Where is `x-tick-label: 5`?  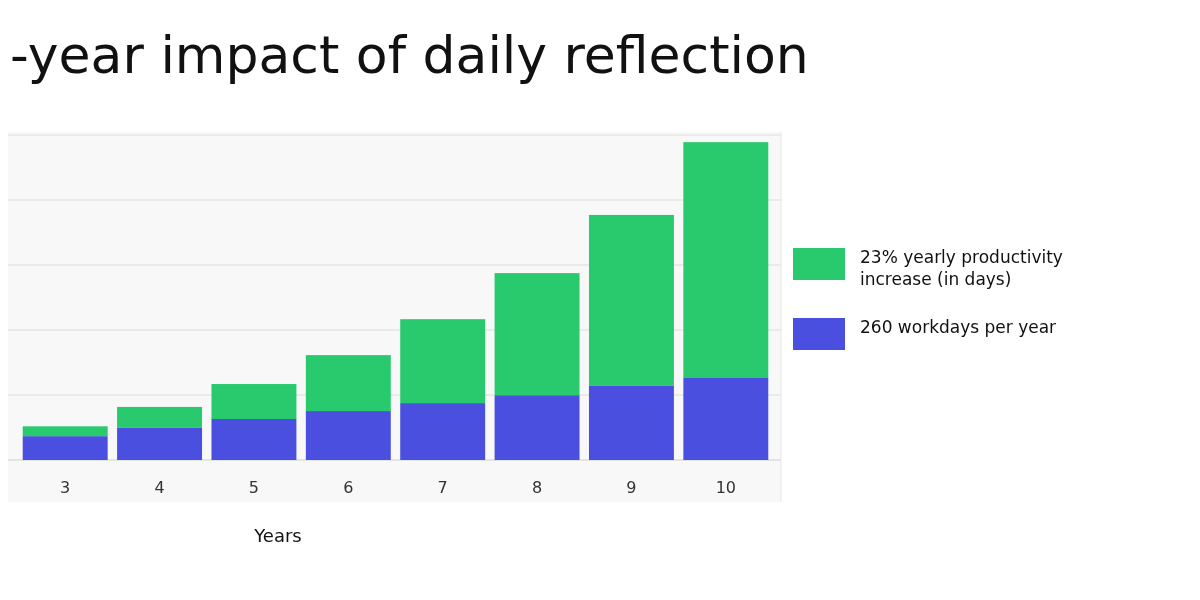 x-tick-label: 5 is located at coordinates (254, 487).